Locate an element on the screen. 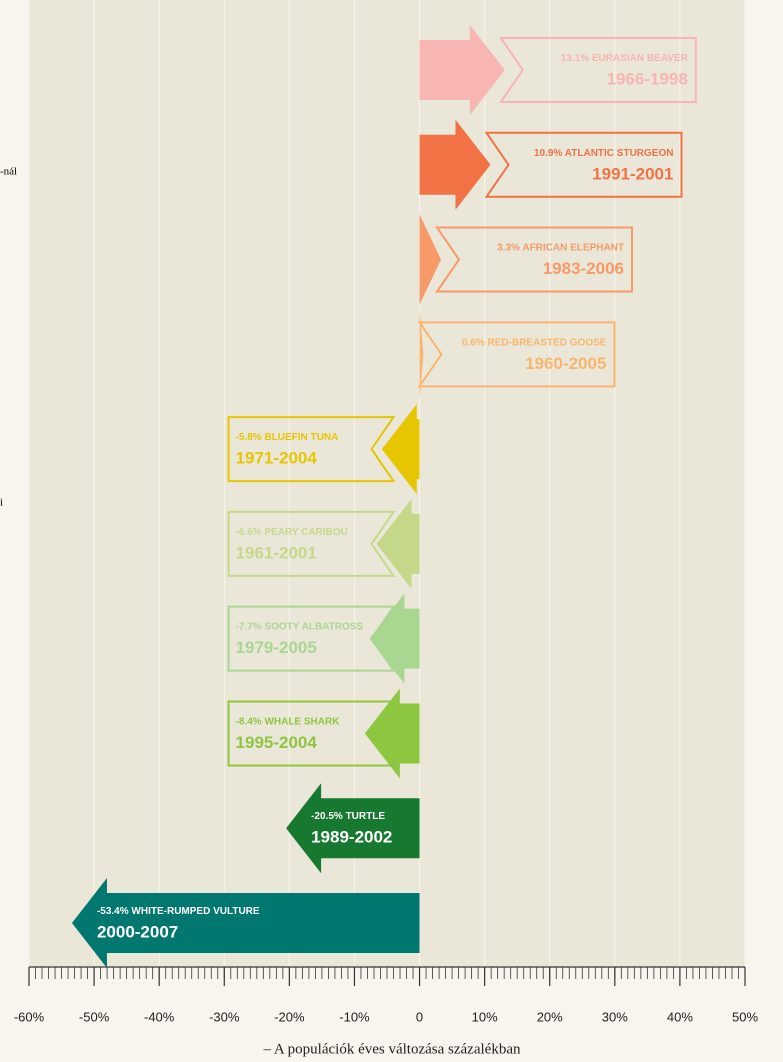 Image resolution: width=783 pixels, height=1062 pixels. category-label: BLUEFIN TUNA is located at coordinates (301, 437).